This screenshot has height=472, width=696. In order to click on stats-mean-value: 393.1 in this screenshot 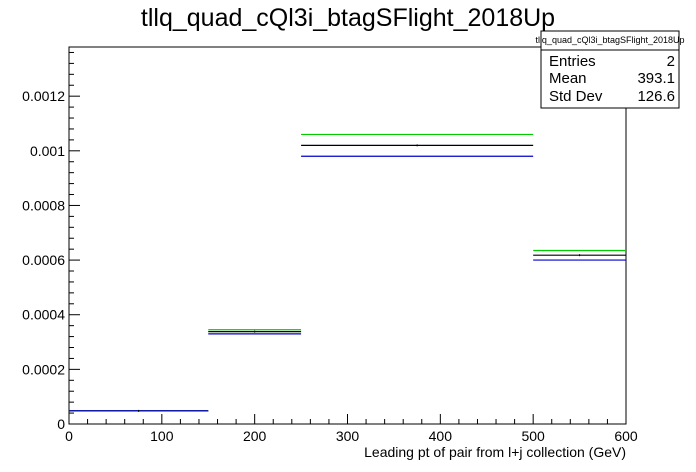, I will do `click(656, 78)`.